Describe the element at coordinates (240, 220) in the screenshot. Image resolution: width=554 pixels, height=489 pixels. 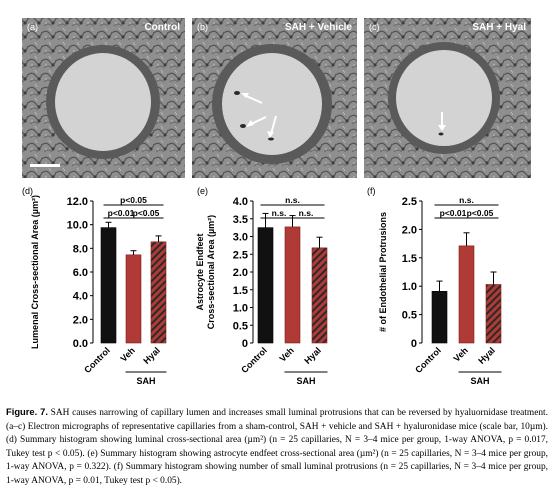
I see `y-tick-label: 3.5` at that location.